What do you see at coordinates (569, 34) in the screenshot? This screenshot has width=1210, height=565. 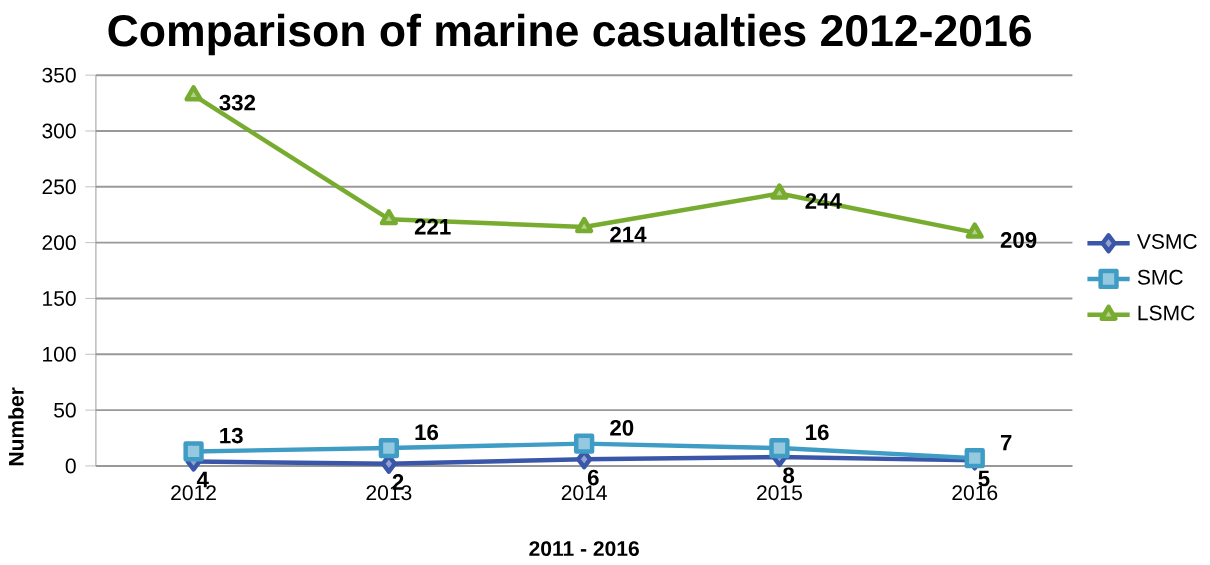 I see `chart-title: Comparison of marine casualties 2012-2016` at bounding box center [569, 34].